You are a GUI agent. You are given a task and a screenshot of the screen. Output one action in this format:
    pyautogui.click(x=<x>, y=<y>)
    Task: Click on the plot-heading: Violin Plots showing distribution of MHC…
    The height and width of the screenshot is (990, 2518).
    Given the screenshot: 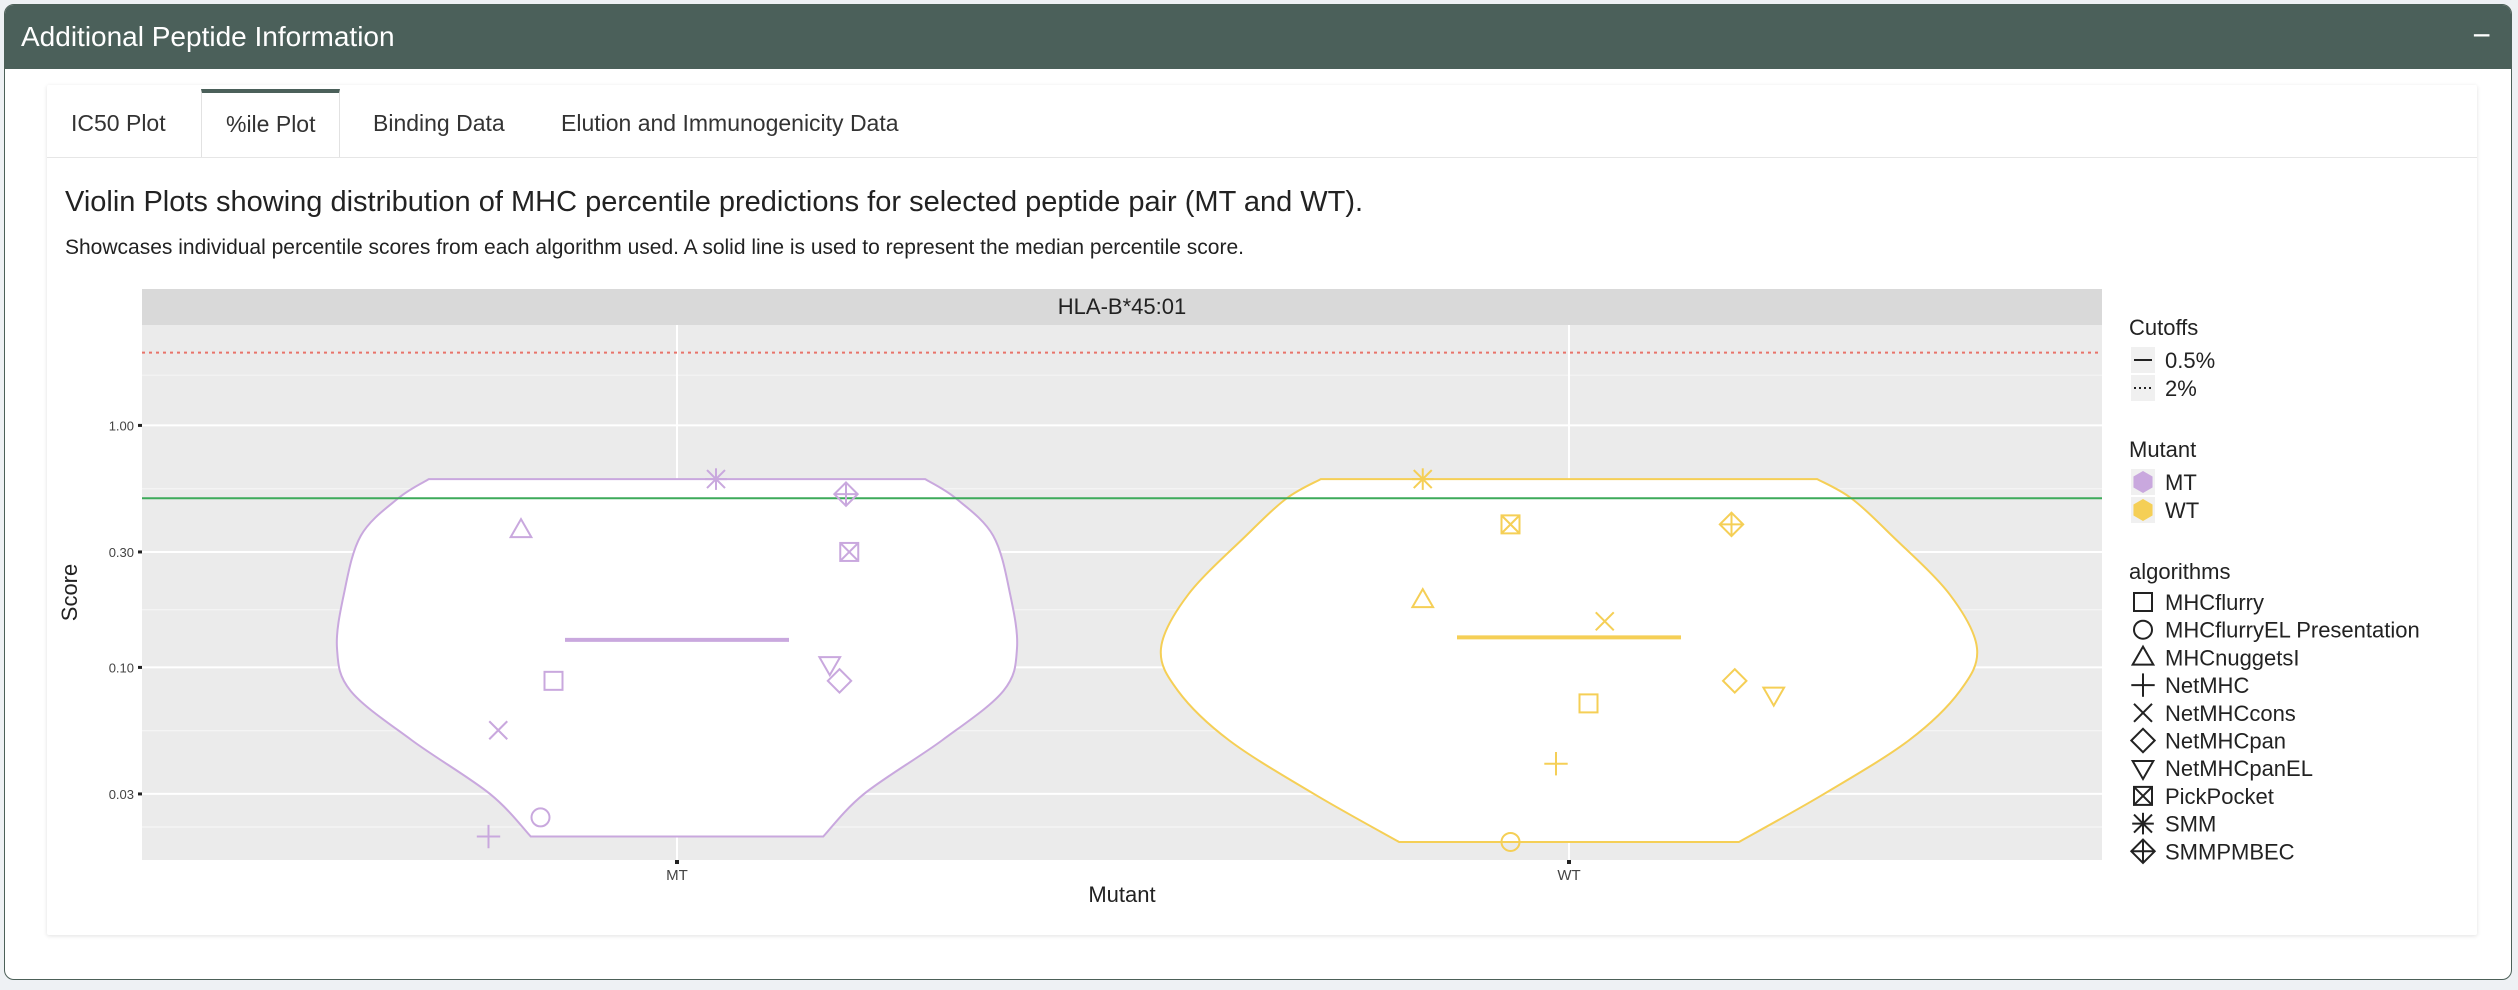 What is the action you would take?
    pyautogui.click(x=714, y=202)
    